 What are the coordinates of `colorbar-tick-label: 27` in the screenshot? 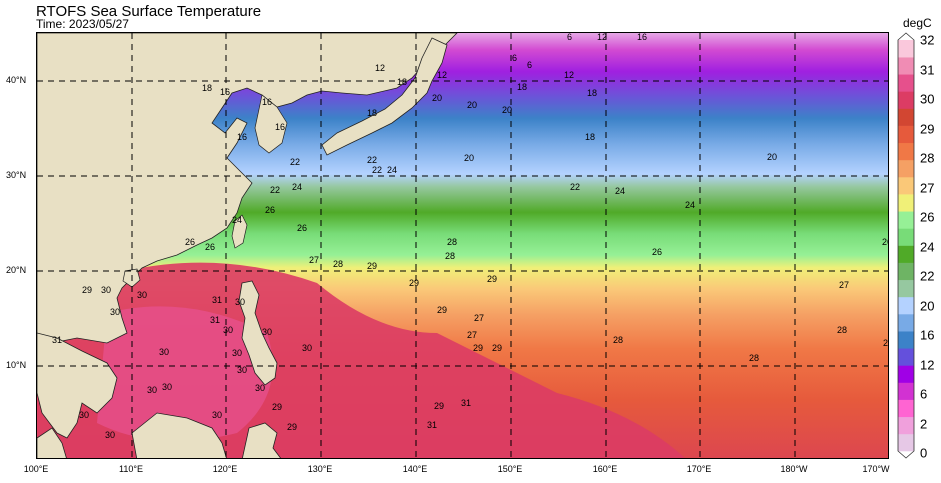 It's located at (927, 187).